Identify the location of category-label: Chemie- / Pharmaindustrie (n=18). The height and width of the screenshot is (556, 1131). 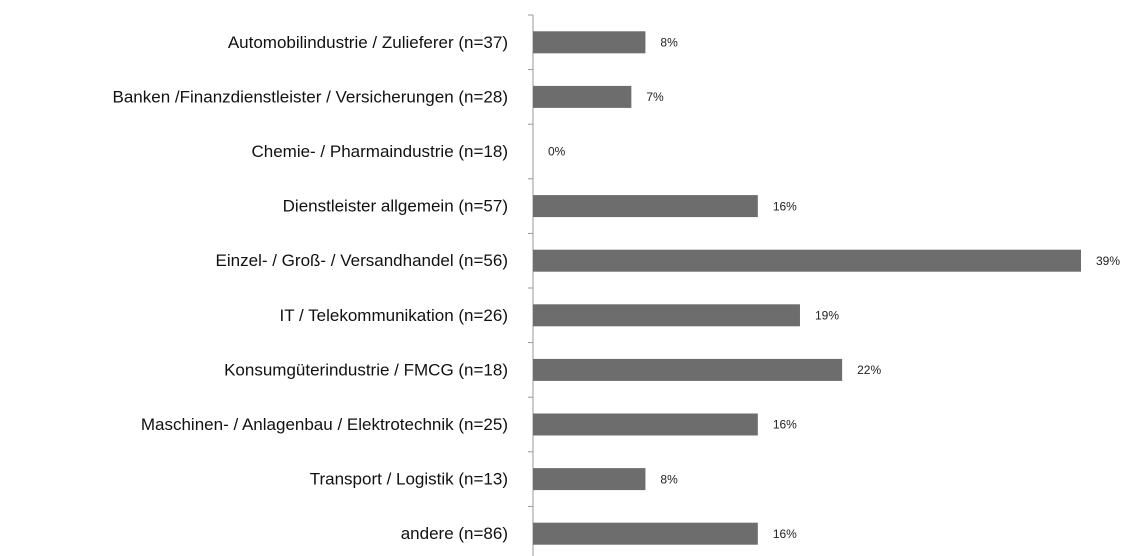
(379, 151).